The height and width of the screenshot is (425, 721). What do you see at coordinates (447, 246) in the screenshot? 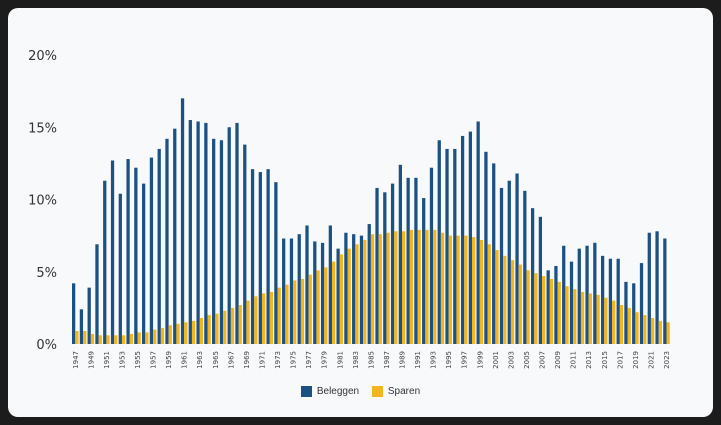
I see `bar-beleggen-1995` at bounding box center [447, 246].